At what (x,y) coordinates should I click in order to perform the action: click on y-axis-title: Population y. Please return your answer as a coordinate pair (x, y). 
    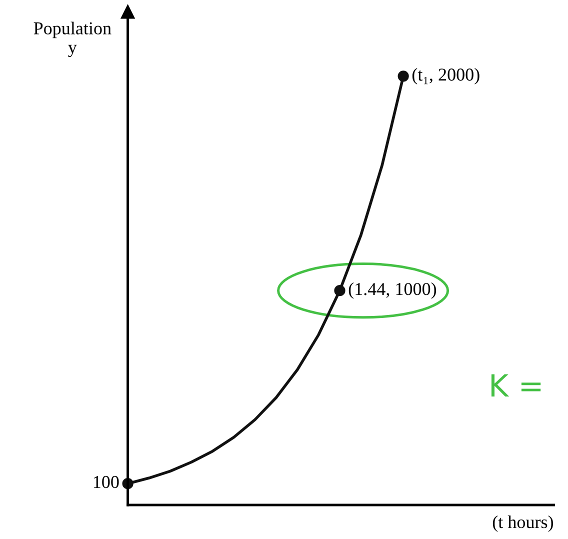
    Looking at the image, I should click on (73, 40).